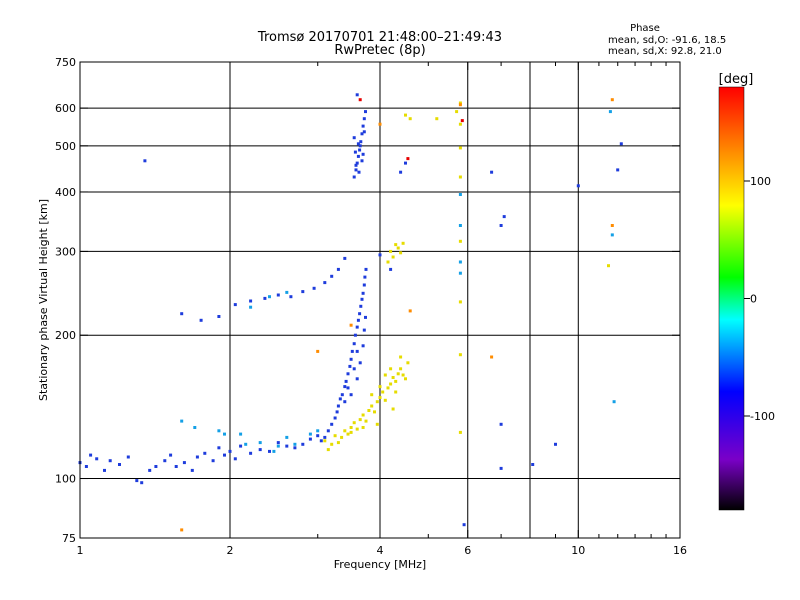 The image size is (800, 600). Describe the element at coordinates (760, 181) in the screenshot. I see `colorbar-tick-label: 100` at that location.